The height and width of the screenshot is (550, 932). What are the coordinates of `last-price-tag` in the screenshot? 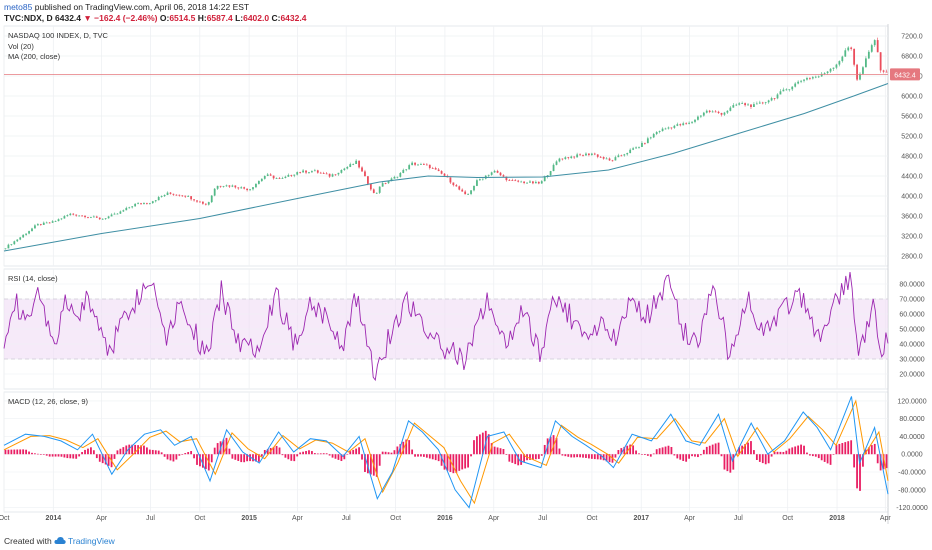 It's located at (905, 74).